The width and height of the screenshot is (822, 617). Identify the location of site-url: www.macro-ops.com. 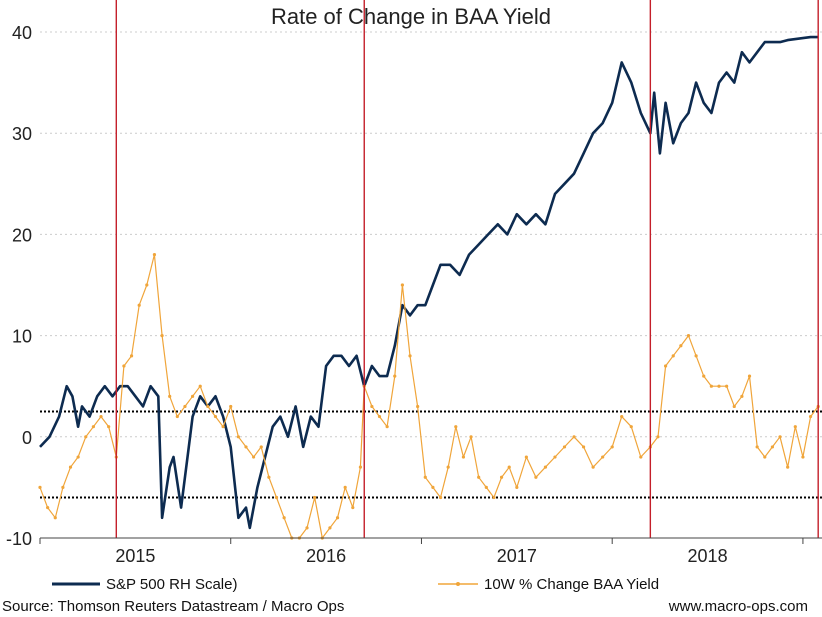
(738, 606).